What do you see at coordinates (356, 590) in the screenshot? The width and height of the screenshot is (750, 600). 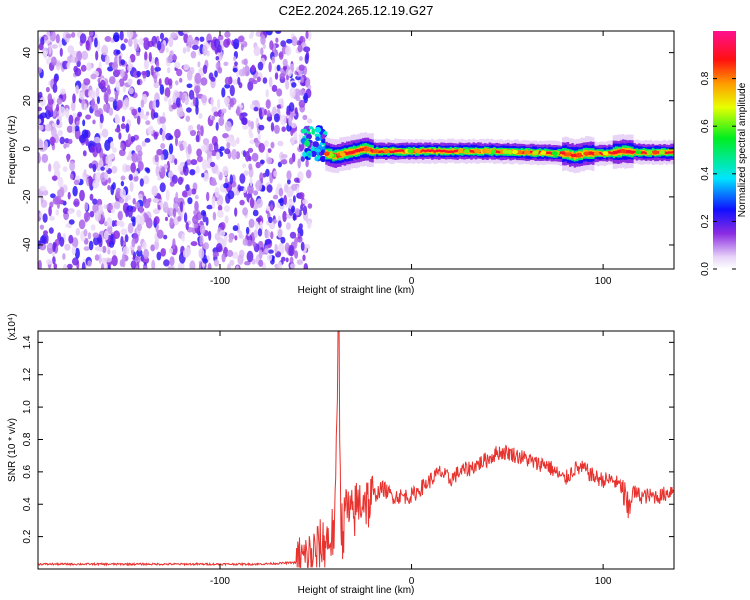 I see `snr-x-axis-label: Height of straight line (km)` at bounding box center [356, 590].